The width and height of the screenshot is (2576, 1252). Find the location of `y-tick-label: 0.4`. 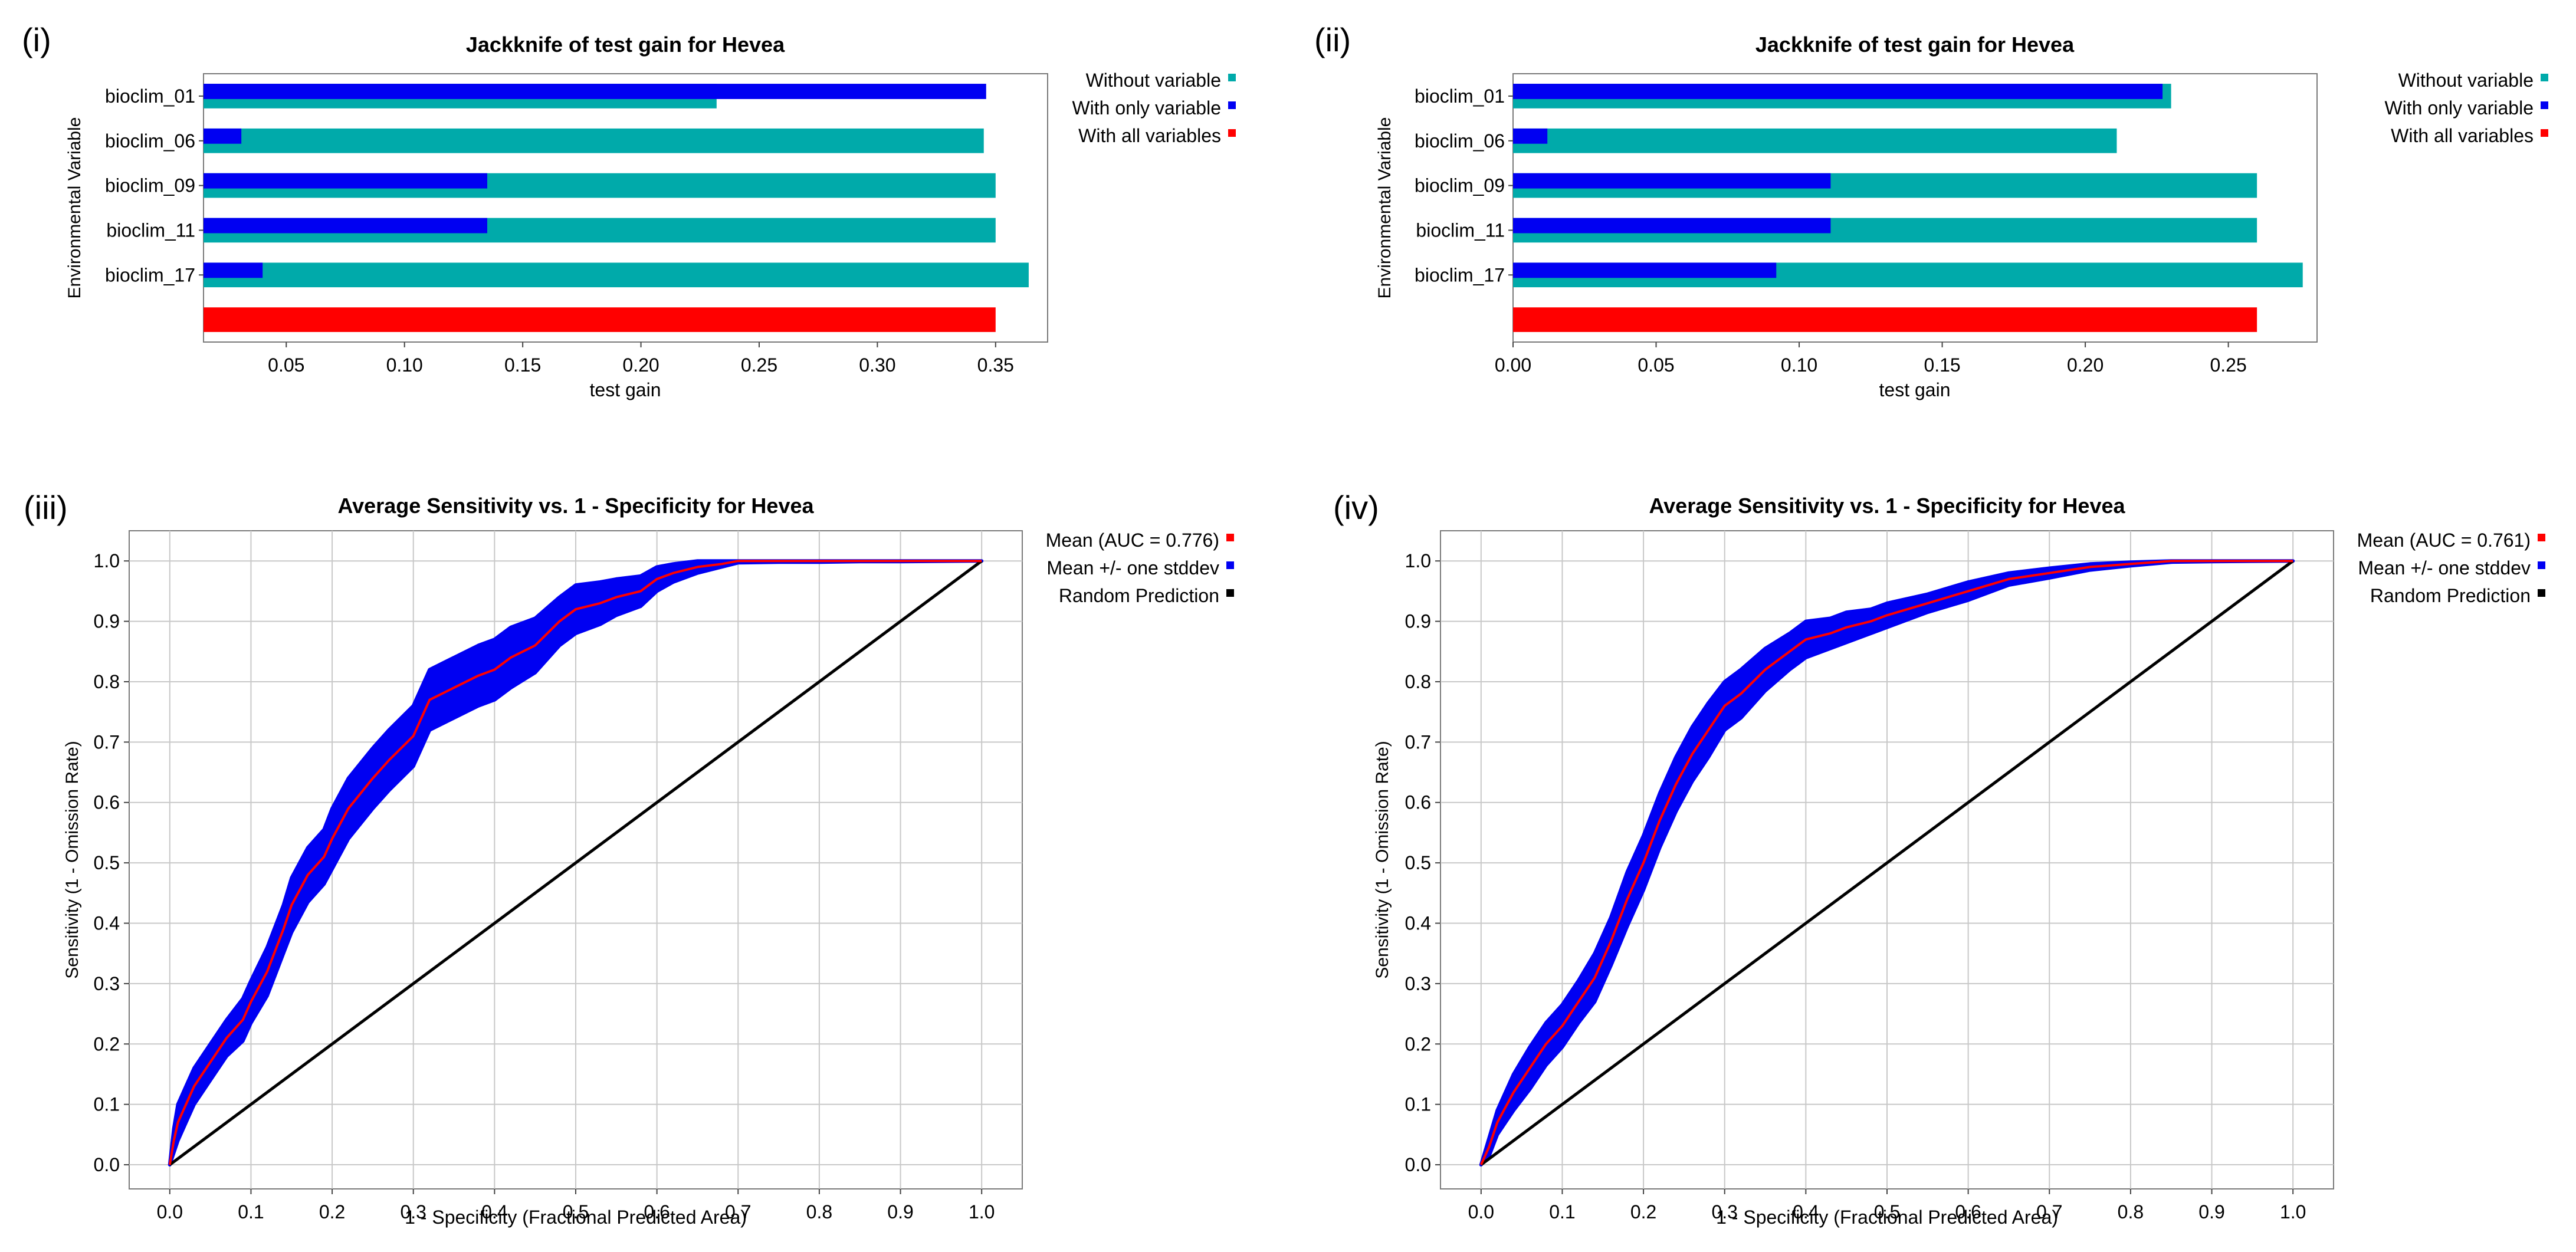

y-tick-label: 0.4 is located at coordinates (1418, 924).